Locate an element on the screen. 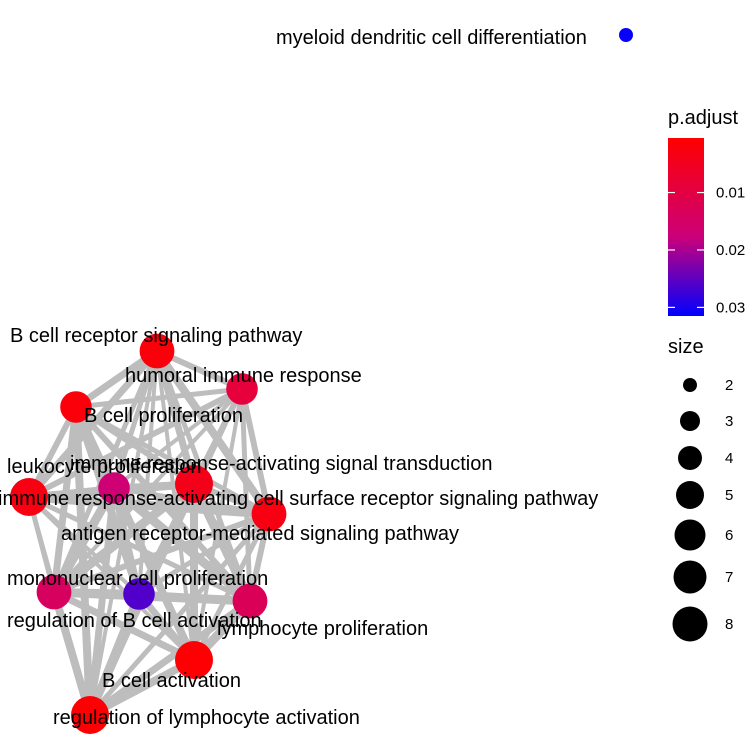  size-legend-label: 3 is located at coordinates (729, 421).